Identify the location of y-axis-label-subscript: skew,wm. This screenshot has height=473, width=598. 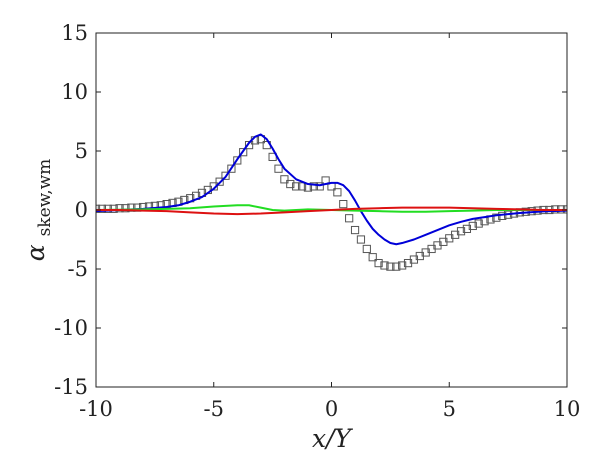
(45, 198).